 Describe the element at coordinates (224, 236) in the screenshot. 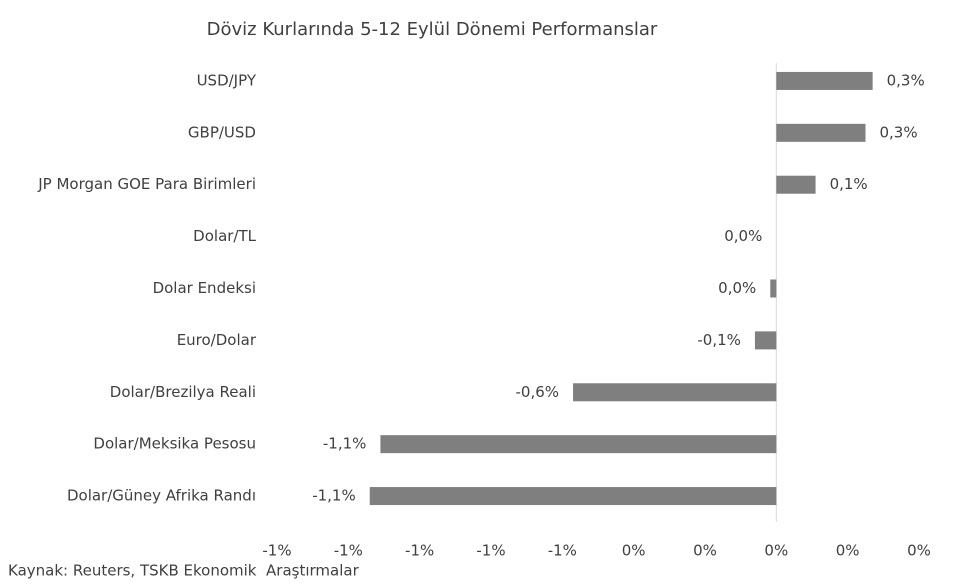

I see `category-label: Dolar/TL` at that location.